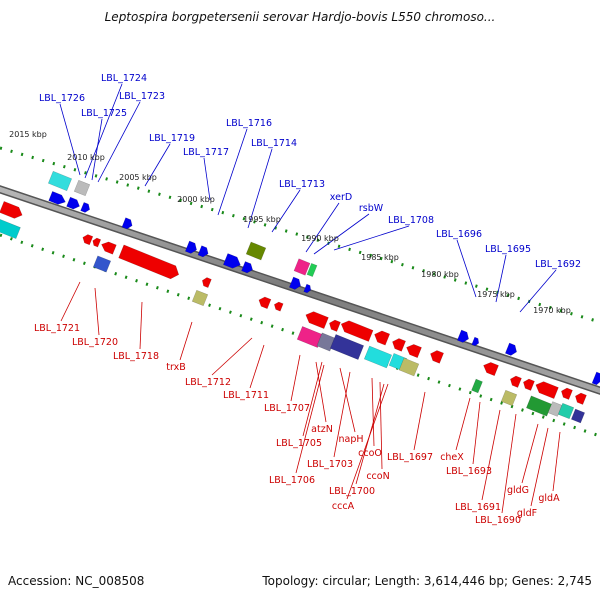 This screenshot has height=600, width=600. I want to click on upper-gene-label: LBL_1695, so click(508, 249).